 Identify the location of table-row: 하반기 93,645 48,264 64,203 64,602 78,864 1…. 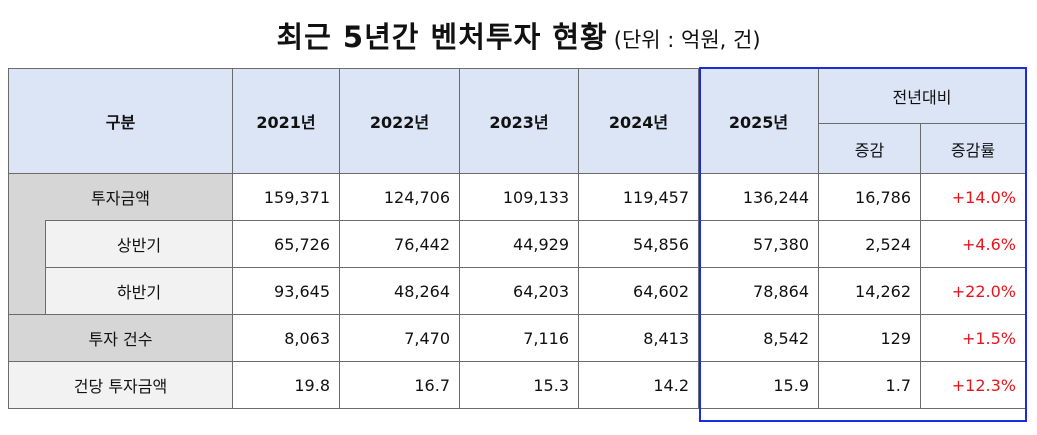
(517, 291).